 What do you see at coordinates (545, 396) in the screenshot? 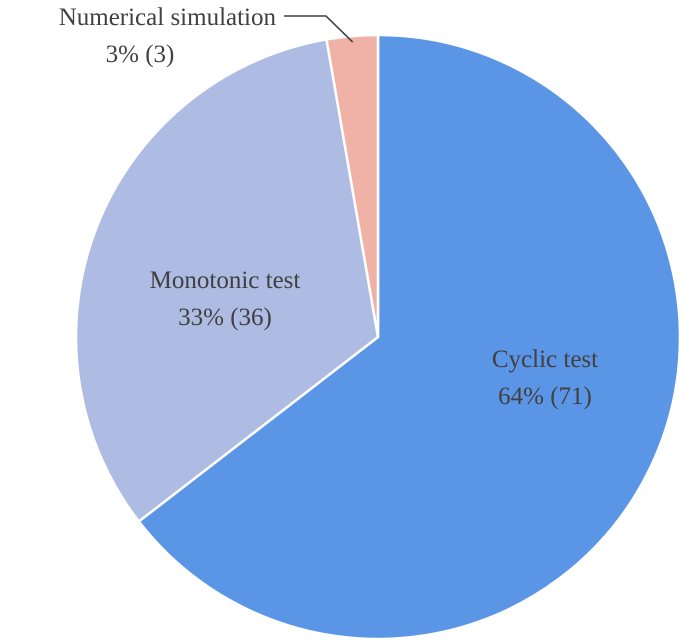
I see `label-cyclic-test-value: 64% (71)` at bounding box center [545, 396].